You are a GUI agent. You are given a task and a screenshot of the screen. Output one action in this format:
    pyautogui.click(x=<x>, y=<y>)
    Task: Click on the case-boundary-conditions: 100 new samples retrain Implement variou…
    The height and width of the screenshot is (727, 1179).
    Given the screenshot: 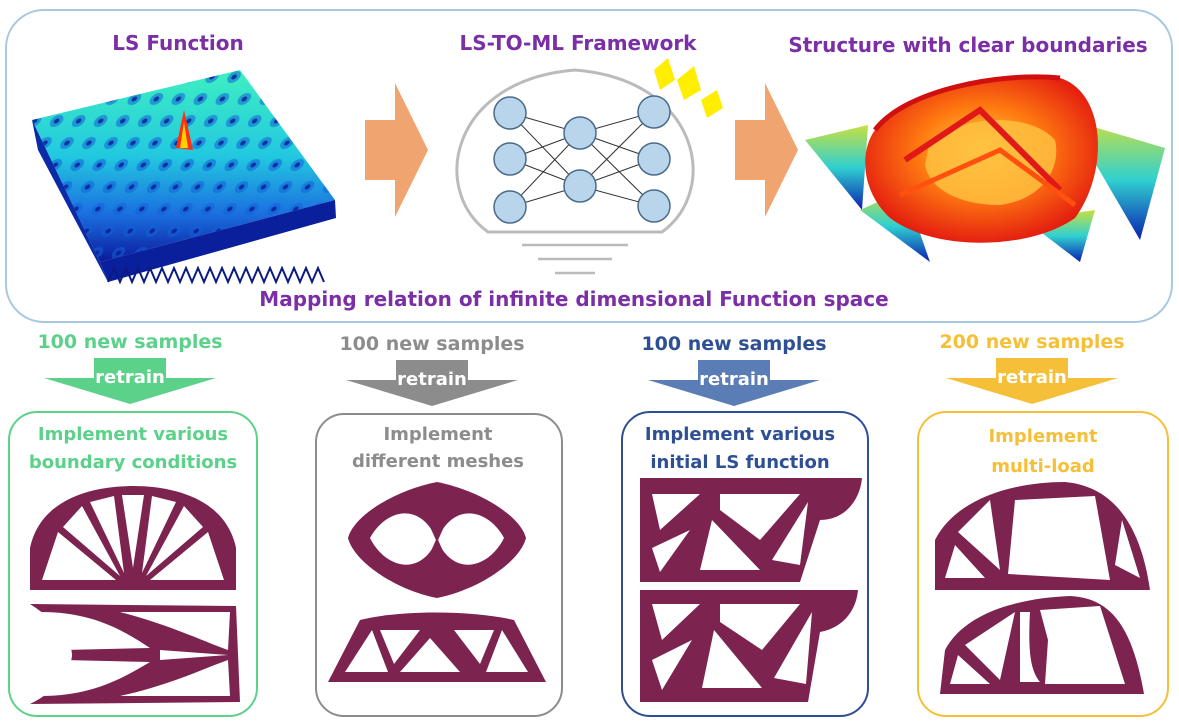 What is the action you would take?
    pyautogui.click(x=133, y=524)
    